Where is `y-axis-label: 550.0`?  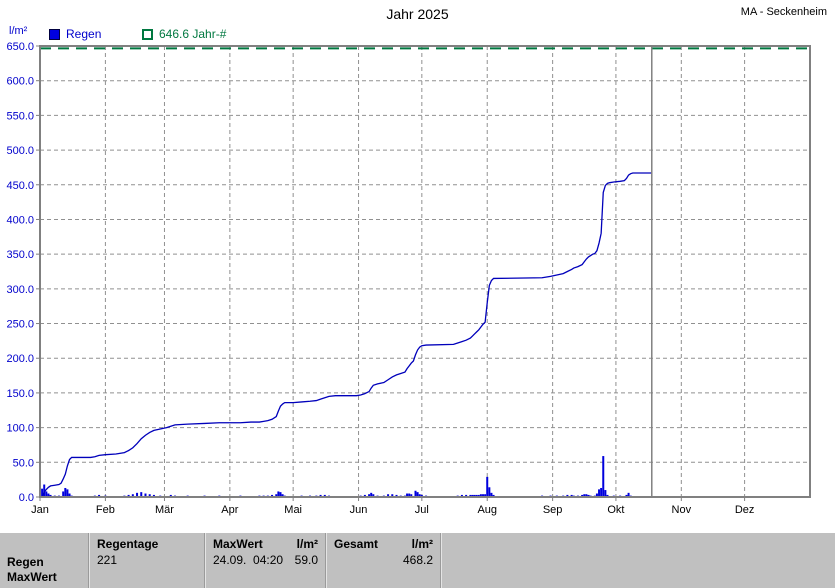
y-axis-label: 550.0 is located at coordinates (20, 116).